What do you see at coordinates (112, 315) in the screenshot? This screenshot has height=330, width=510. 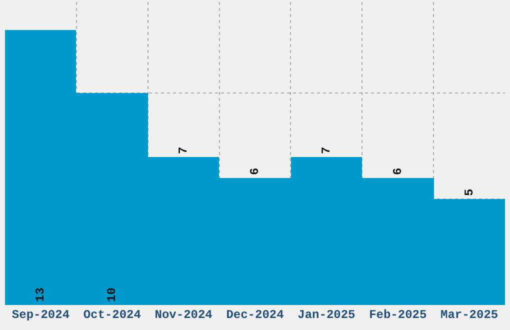 I see `x-tick-label: Oct-2024` at bounding box center [112, 315].